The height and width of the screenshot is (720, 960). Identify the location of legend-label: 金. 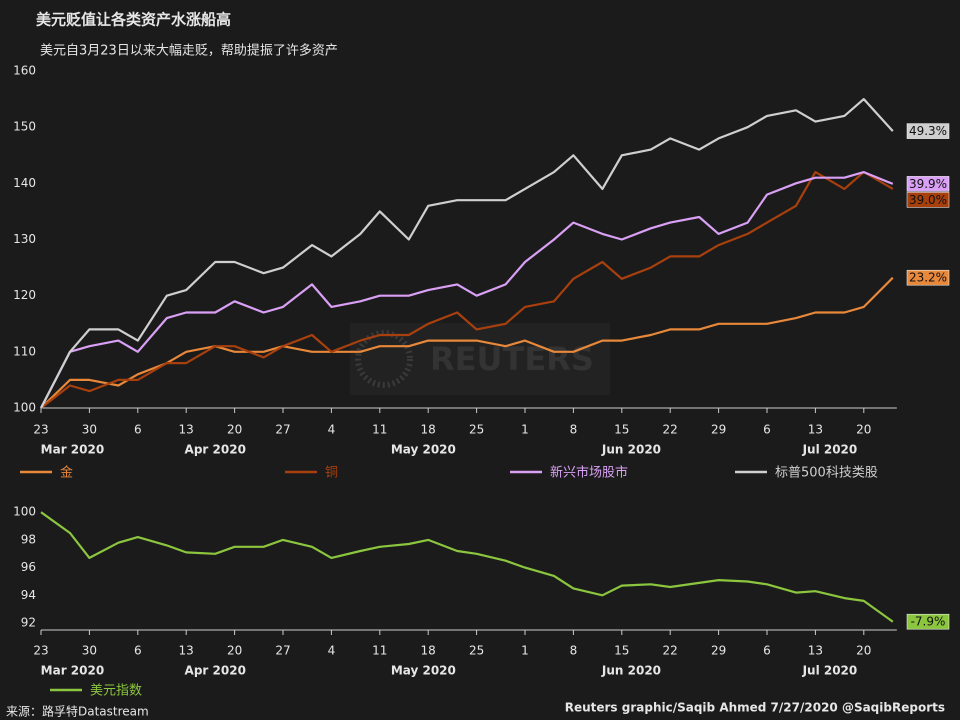
(66, 473).